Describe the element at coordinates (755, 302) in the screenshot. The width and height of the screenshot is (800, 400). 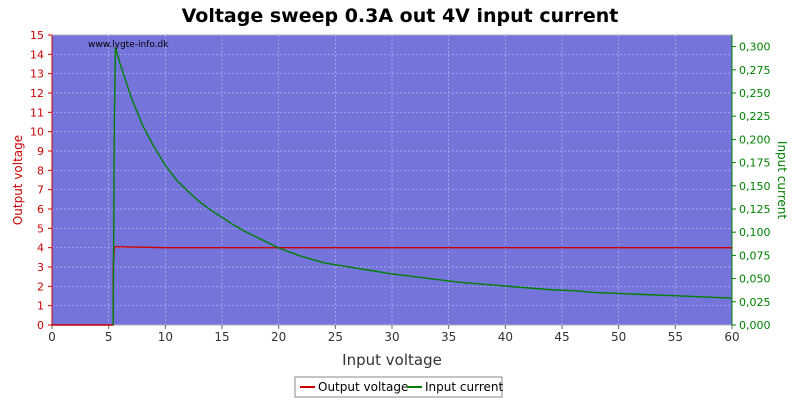
I see `right-tick-label: 0,025` at that location.